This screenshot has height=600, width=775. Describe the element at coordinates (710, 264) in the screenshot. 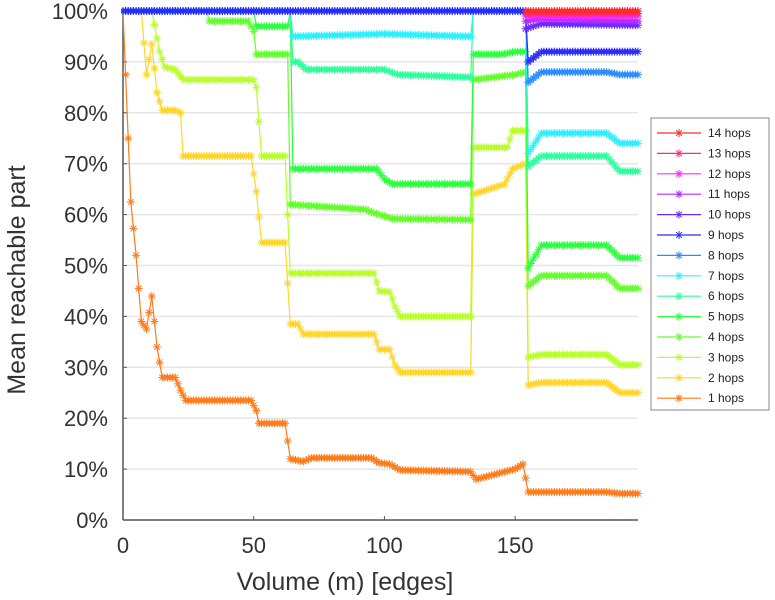

I see `legend-box` at that location.